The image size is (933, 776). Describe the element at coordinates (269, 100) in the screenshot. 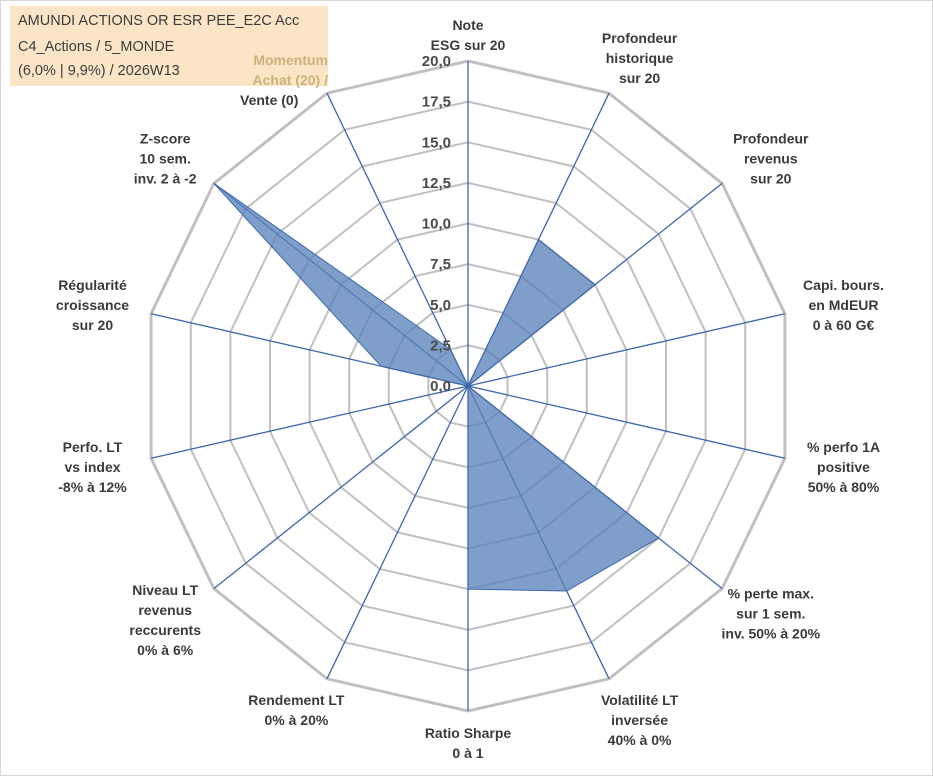

I see `momentum-sell: Vente (0)` at that location.